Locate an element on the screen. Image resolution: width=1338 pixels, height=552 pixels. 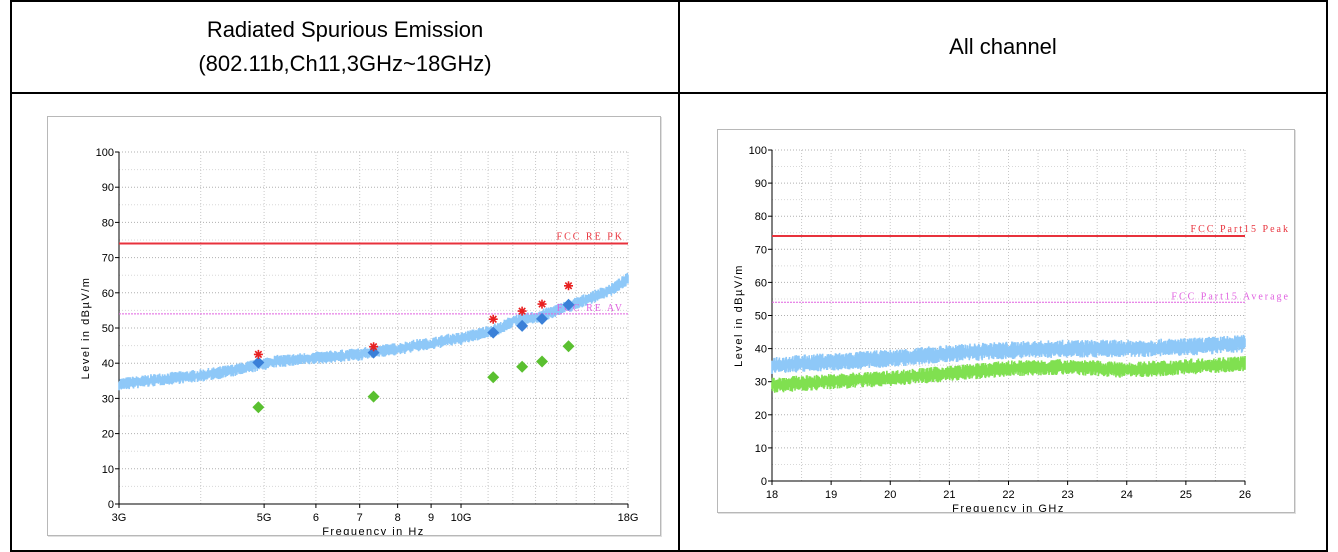
right-title: All channel is located at coordinates (1003, 46).